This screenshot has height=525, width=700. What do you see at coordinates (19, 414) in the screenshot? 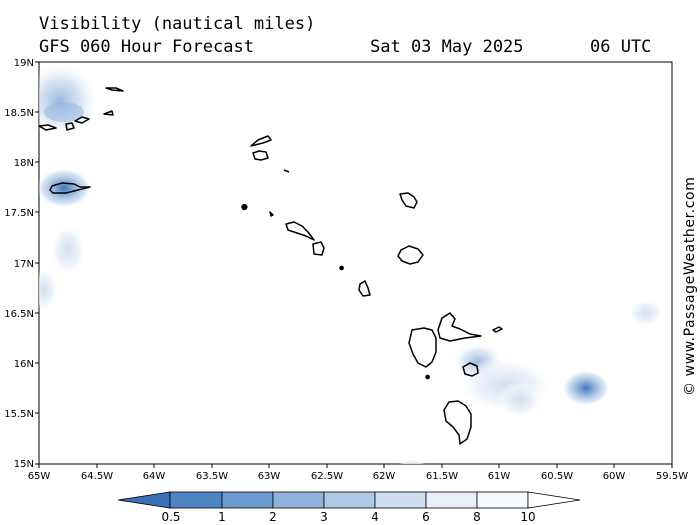
I see `lat-label-15-5n: 15.5N` at bounding box center [19, 414].